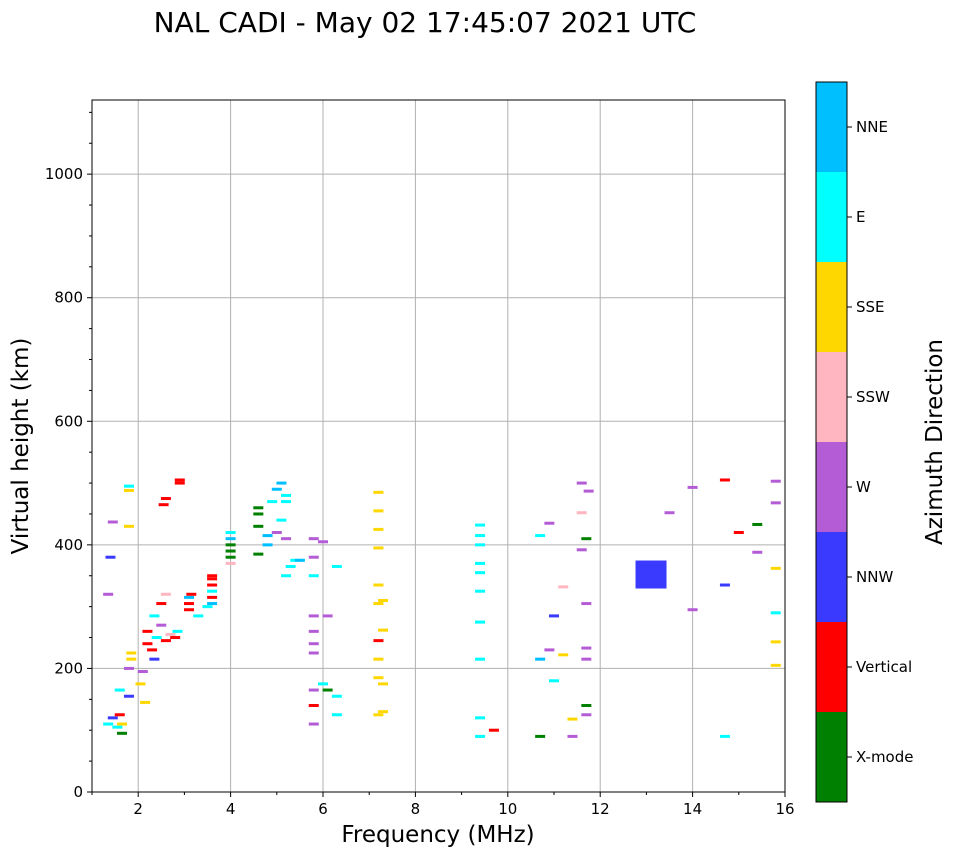  I want to click on colorbar-label: Vertical, so click(884, 667).